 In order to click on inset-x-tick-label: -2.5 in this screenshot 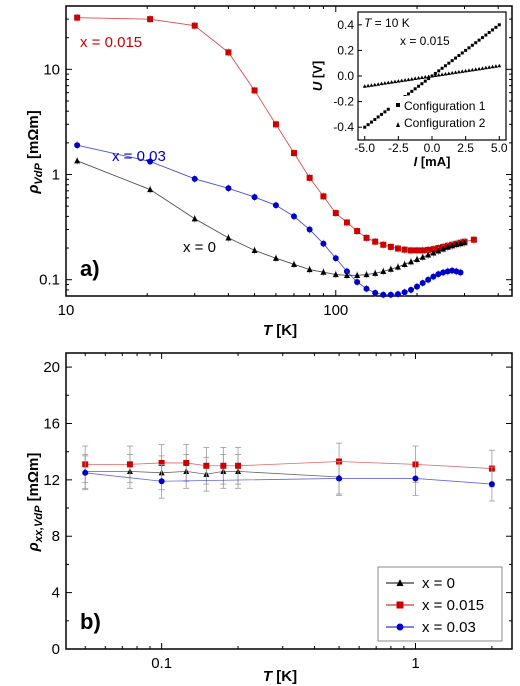, I will do `click(398, 148)`.